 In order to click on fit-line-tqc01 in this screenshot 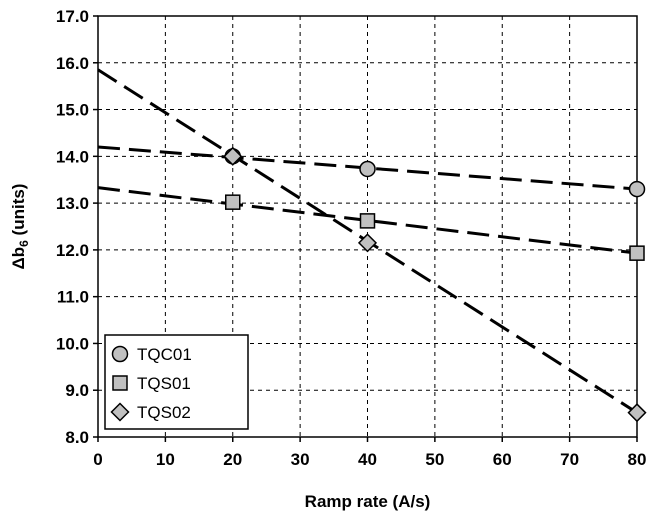, I will do `click(367, 168)`.